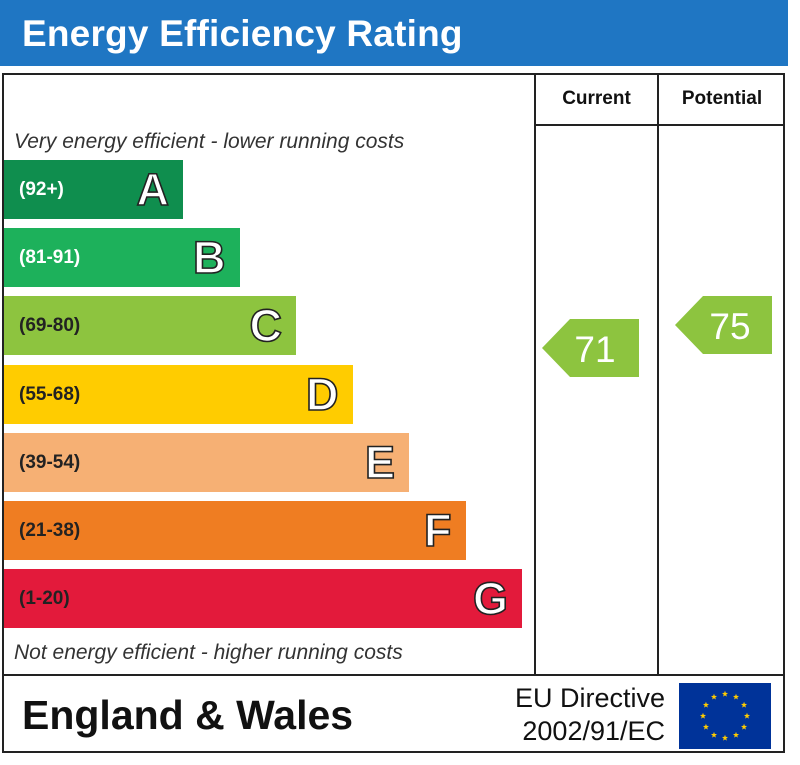 This screenshot has height=765, width=800. I want to click on band-d: (55-68) D, so click(178, 394).